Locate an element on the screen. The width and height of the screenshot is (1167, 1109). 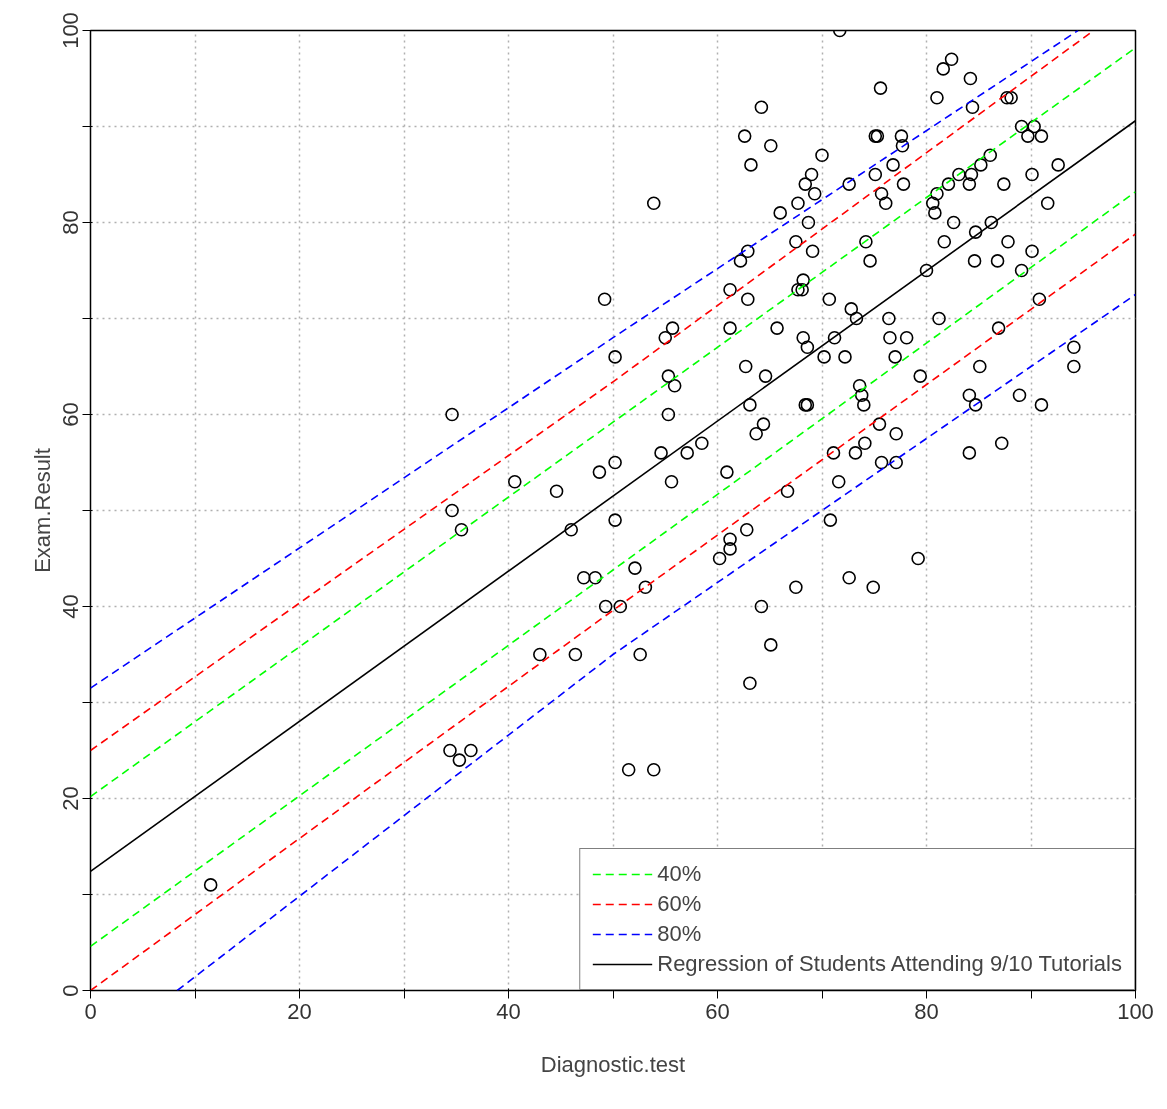
y-tick-label: 0 is located at coordinates (70, 990).